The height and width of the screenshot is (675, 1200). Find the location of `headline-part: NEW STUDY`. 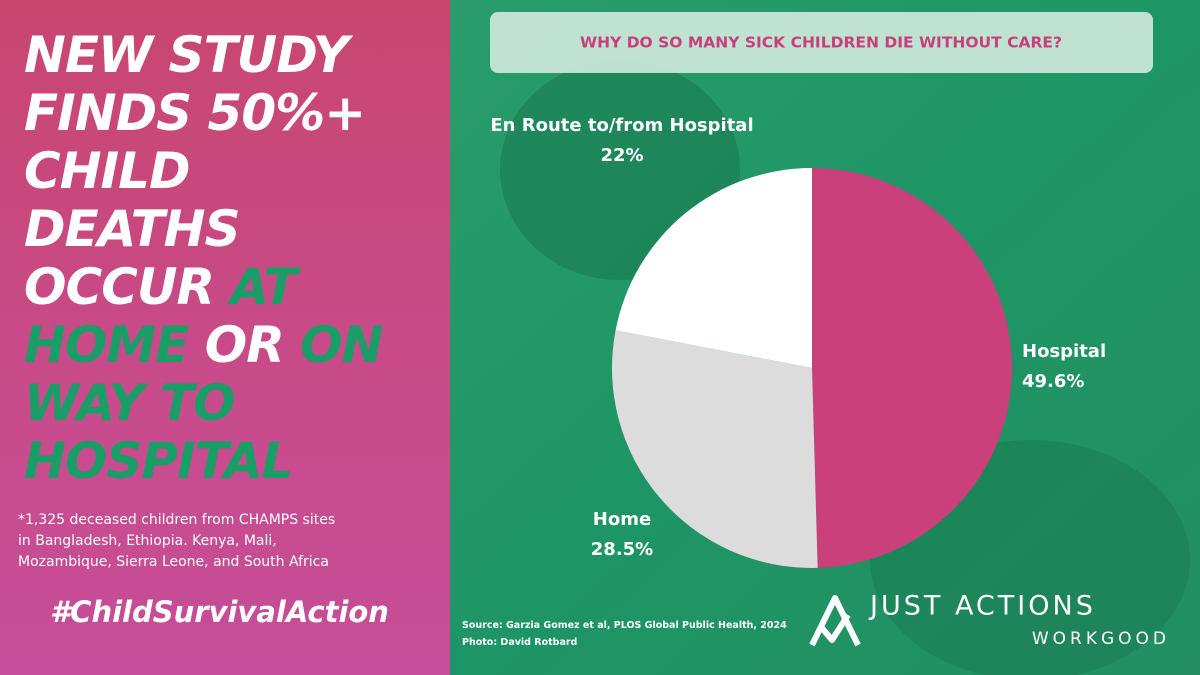

headline-part: NEW STUDY is located at coordinates (186, 55).